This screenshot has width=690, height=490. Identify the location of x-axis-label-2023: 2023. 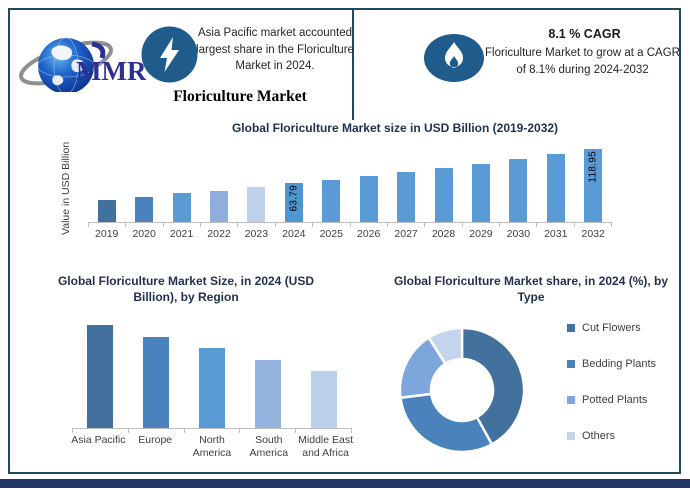
(256, 234).